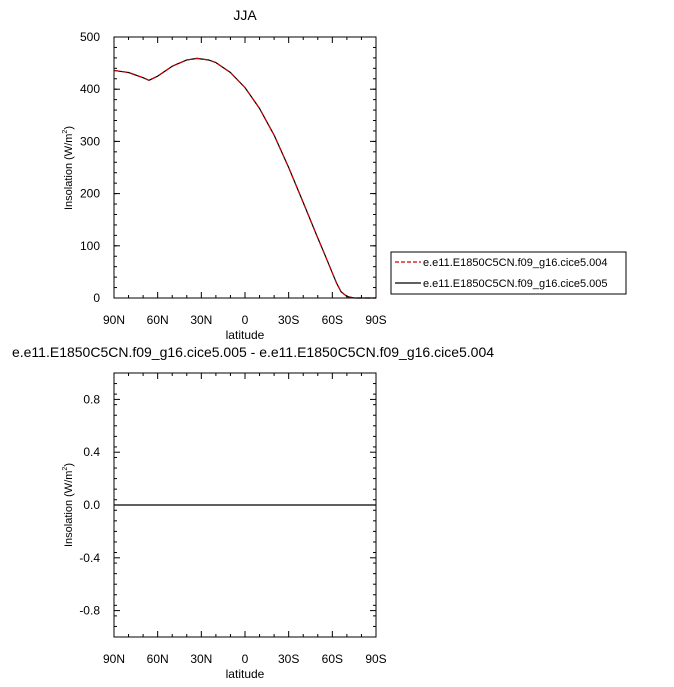 The height and width of the screenshot is (687, 674). What do you see at coordinates (96, 298) in the screenshot?
I see `top-y-tick-label: 0` at bounding box center [96, 298].